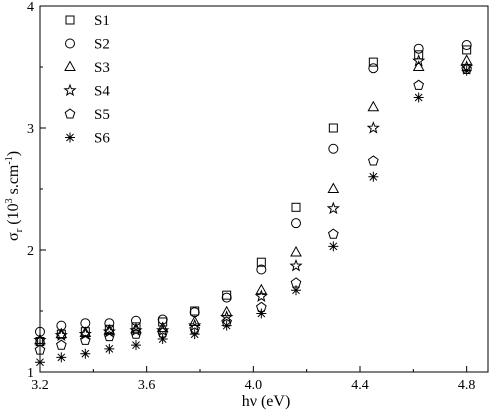 The height and width of the screenshot is (412, 491). I want to click on x-tick-label-2: 4.0, so click(254, 385).